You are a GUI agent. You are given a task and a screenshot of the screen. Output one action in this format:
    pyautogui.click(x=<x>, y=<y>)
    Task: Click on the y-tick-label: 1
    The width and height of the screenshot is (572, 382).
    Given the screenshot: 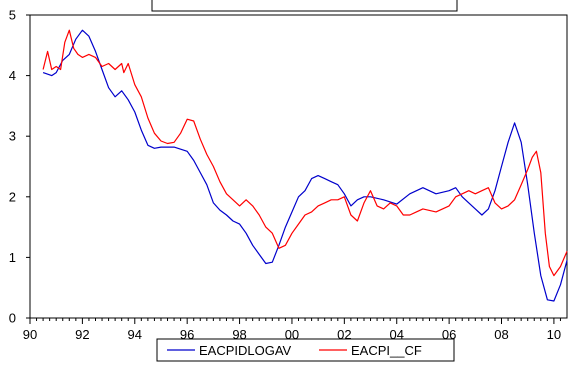 What is the action you would take?
    pyautogui.click(x=12, y=257)
    